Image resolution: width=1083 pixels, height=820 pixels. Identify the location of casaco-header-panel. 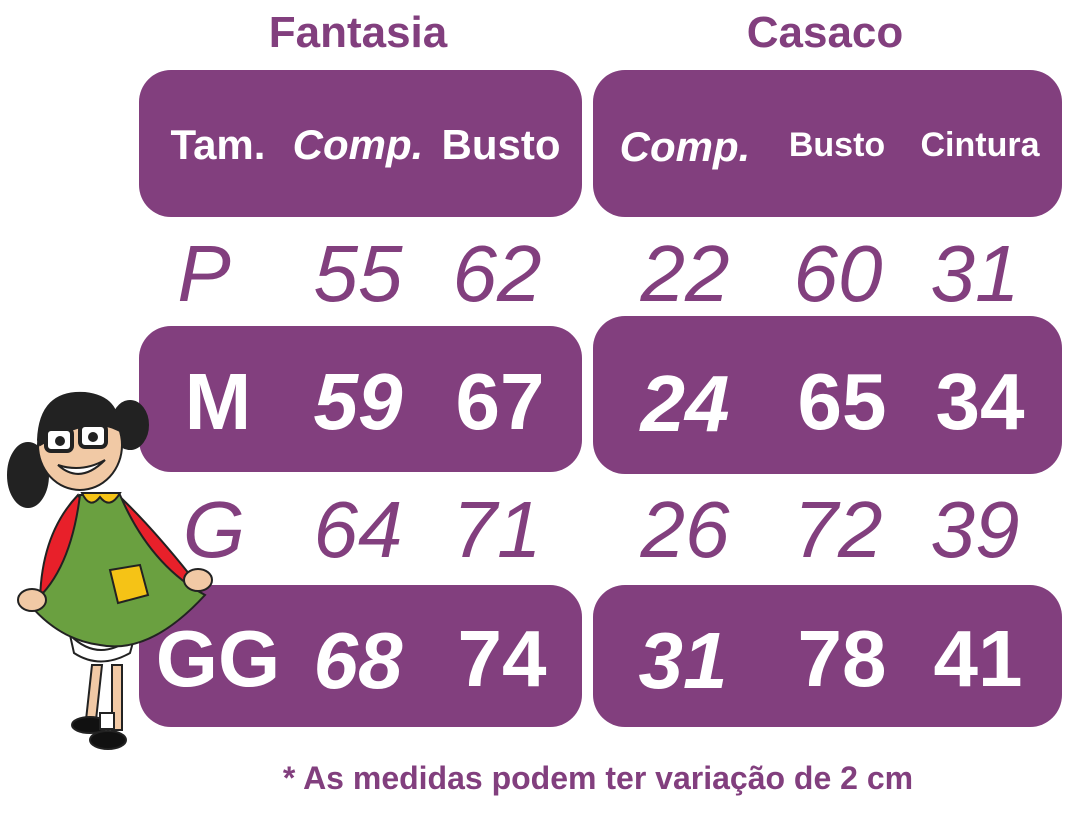
(827, 143).